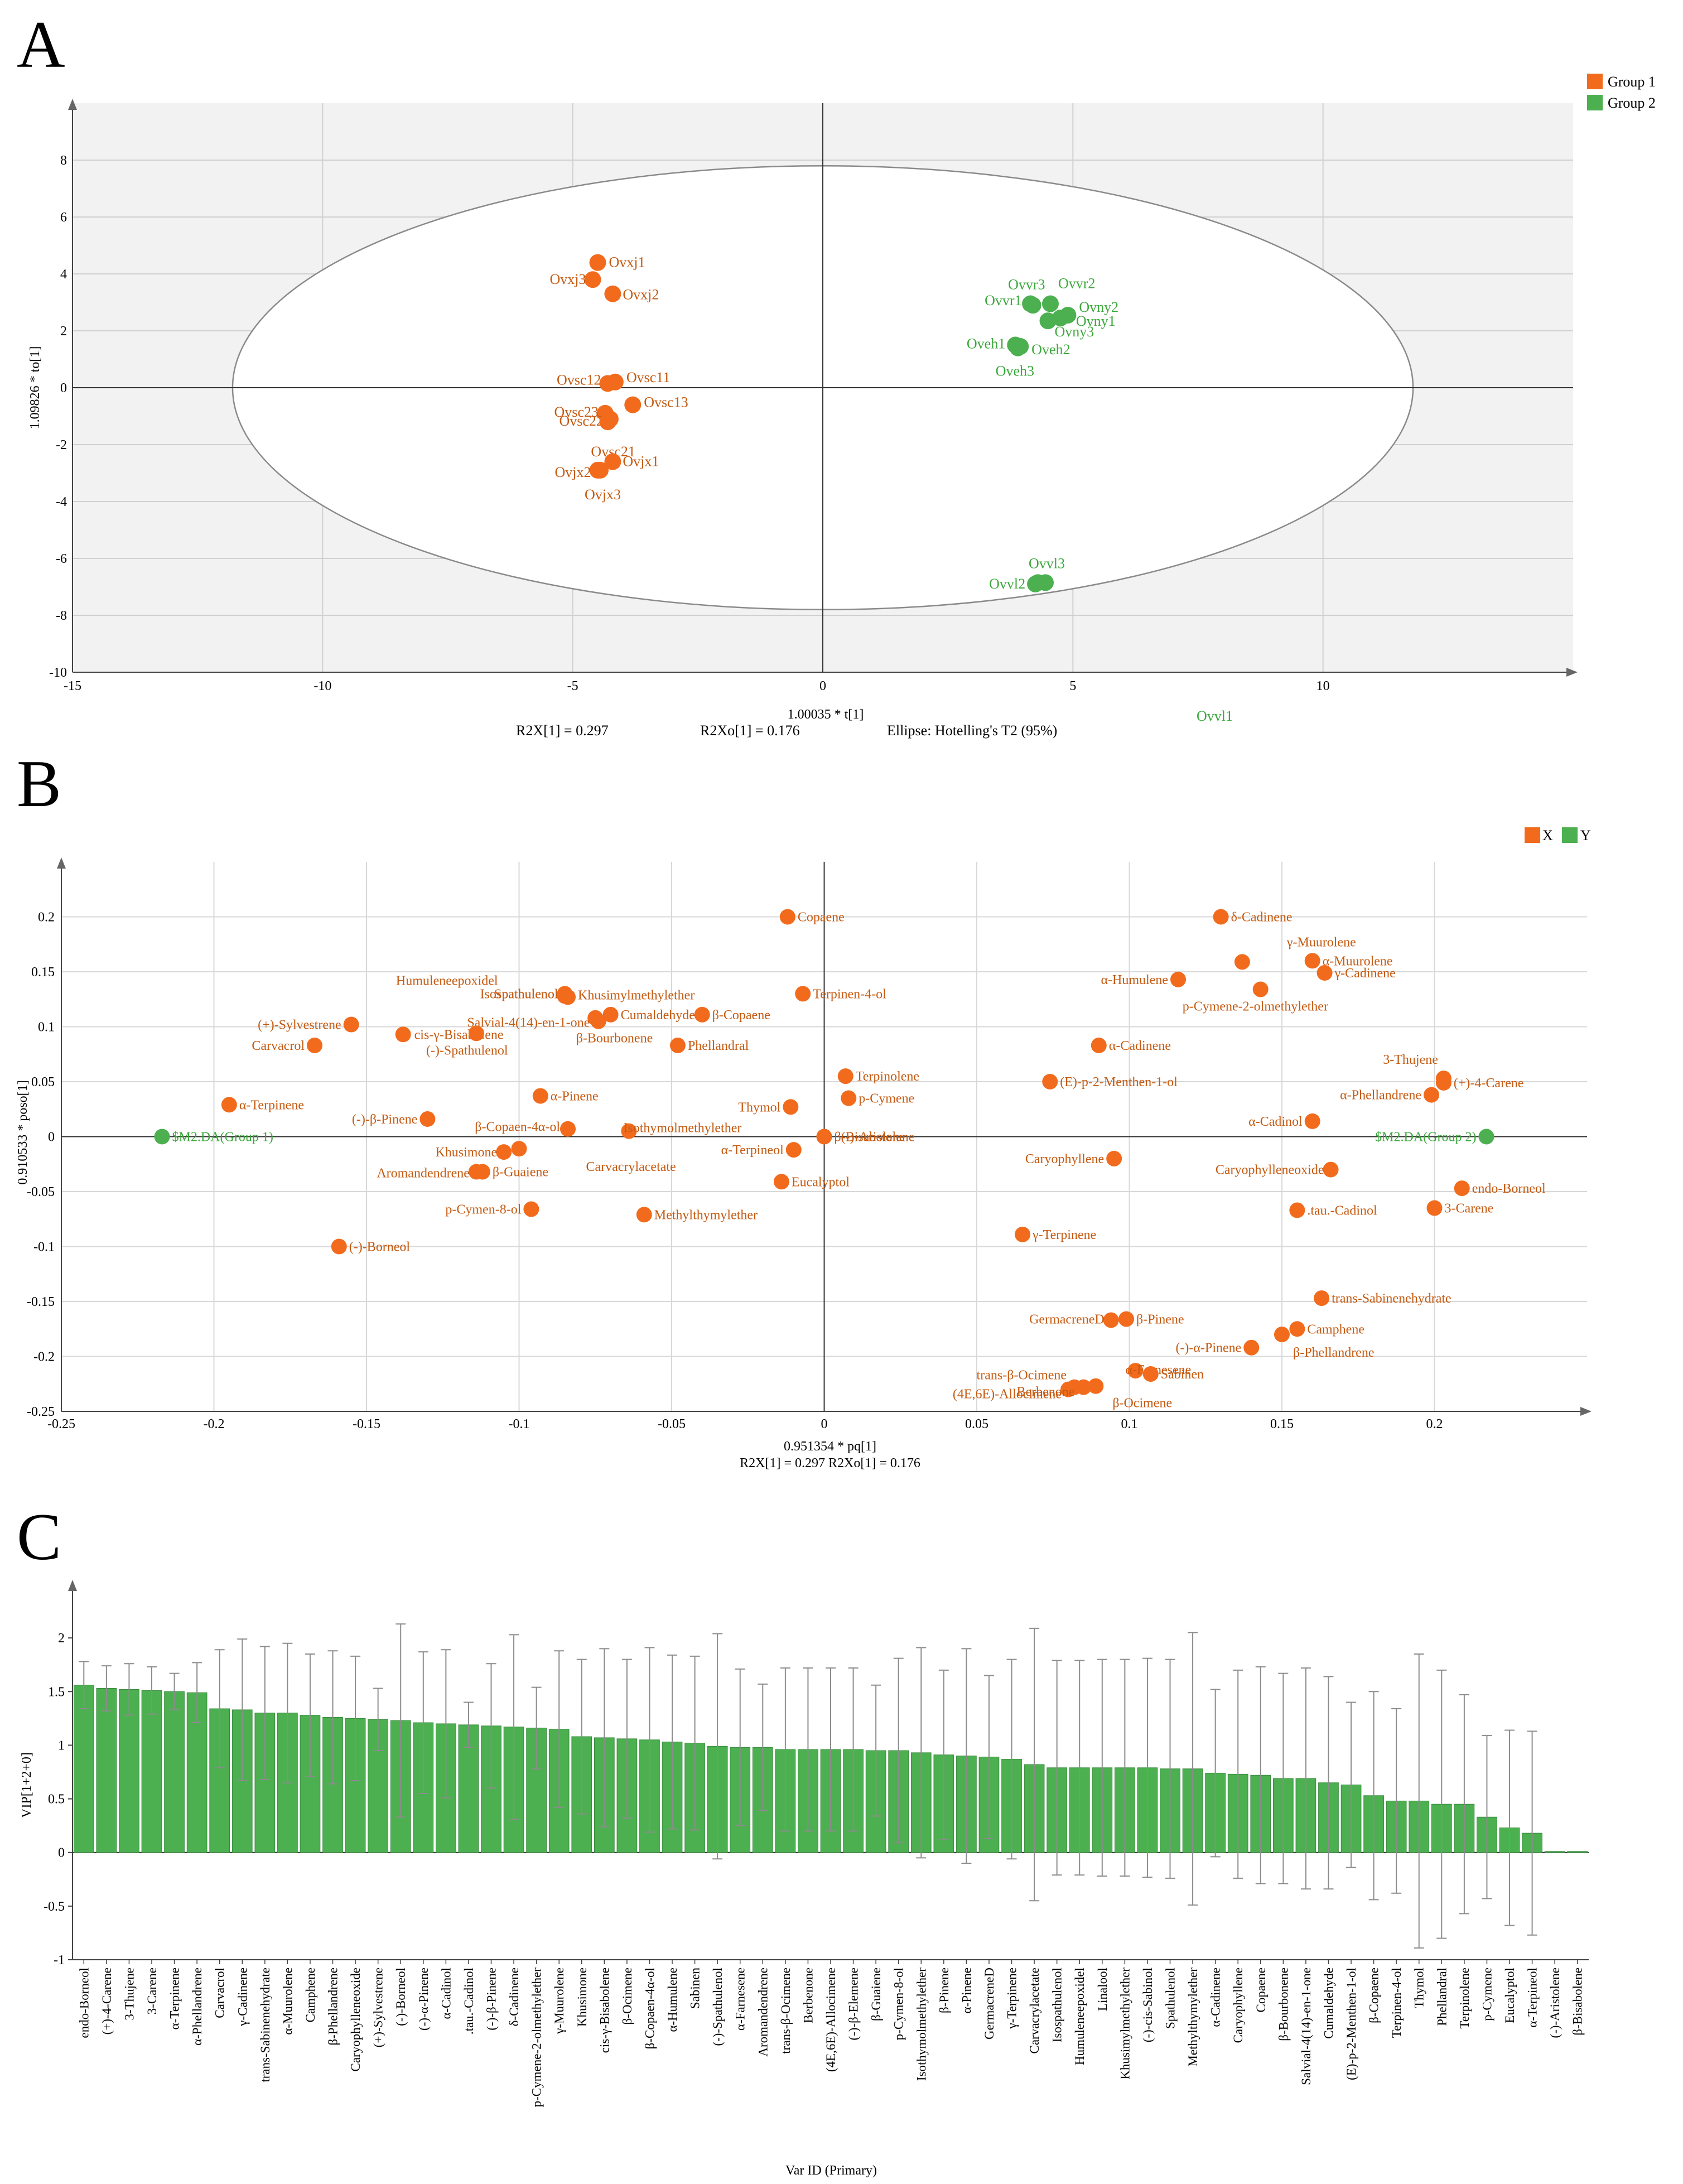 This screenshot has width=1683, height=2184. Describe the element at coordinates (1017, 347) in the screenshot. I see `score-point-oveh3` at that location.